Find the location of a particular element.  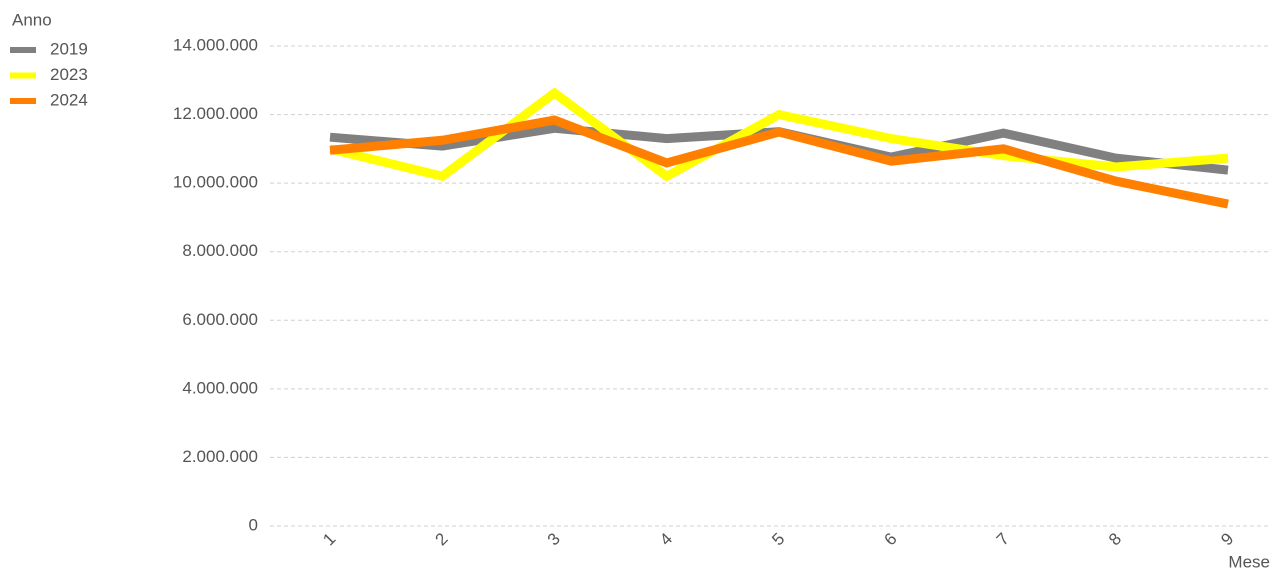

legend-label: 2019 is located at coordinates (69, 48).